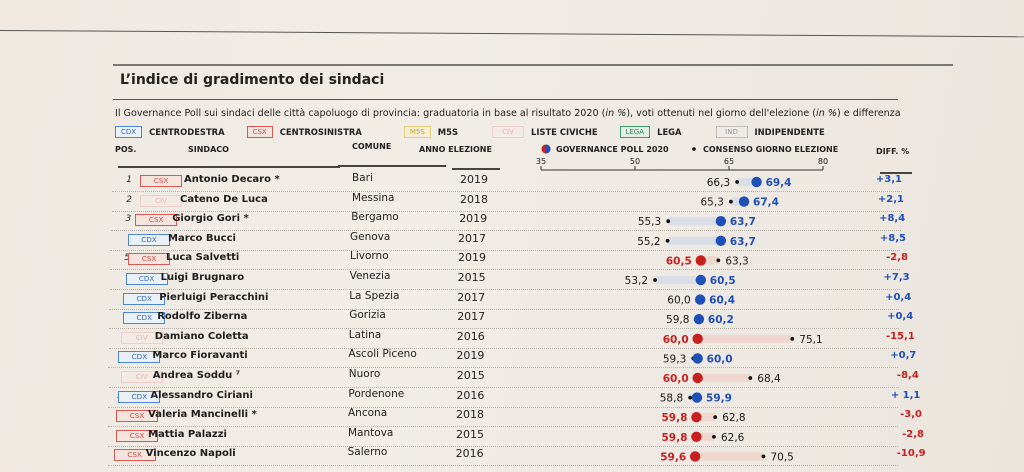 This screenshot has height=472, width=1024. I want to click on difference-value: +3,1, so click(888, 179).